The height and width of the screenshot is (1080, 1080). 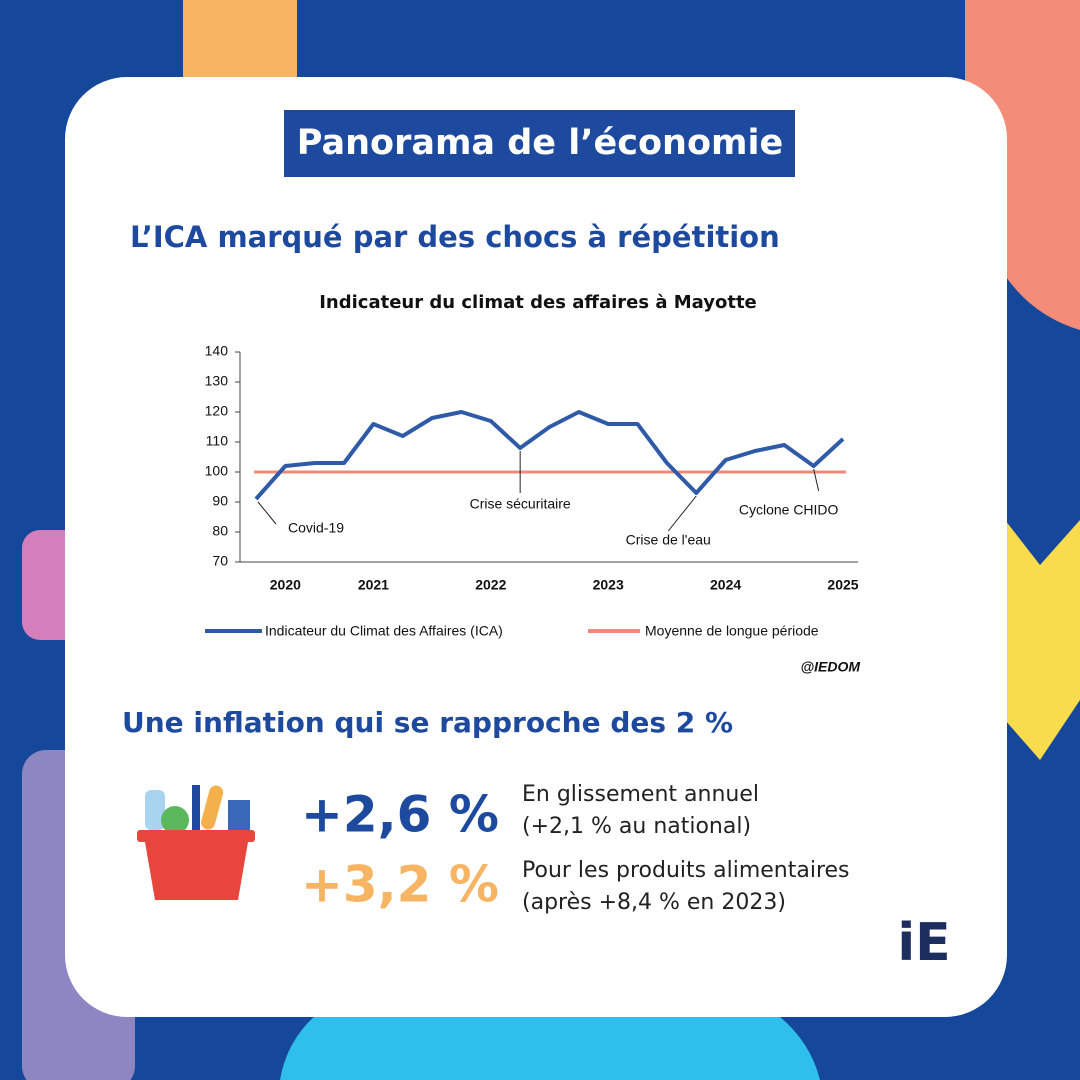 What do you see at coordinates (220, 531) in the screenshot?
I see `y-tick-label: 80` at bounding box center [220, 531].